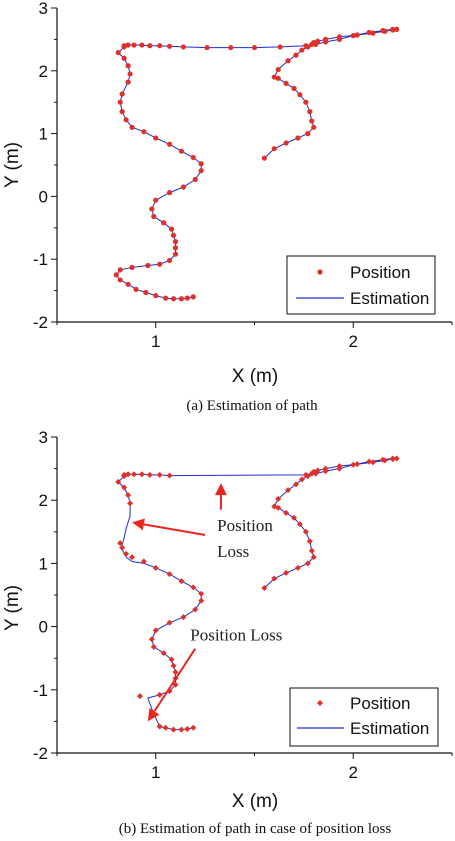 The image size is (455, 841). Describe the element at coordinates (174, 529) in the screenshot. I see `annotation-arrow-shaft` at that location.